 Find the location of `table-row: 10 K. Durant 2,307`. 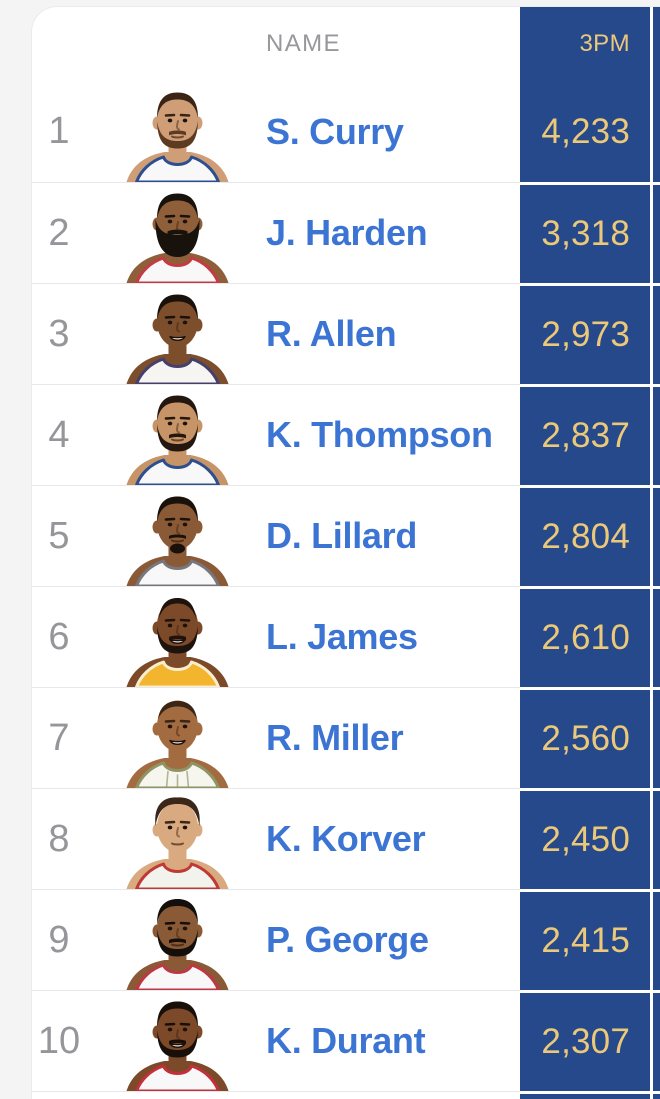

table-row: 10 K. Durant 2,307 is located at coordinates (346, 1040).